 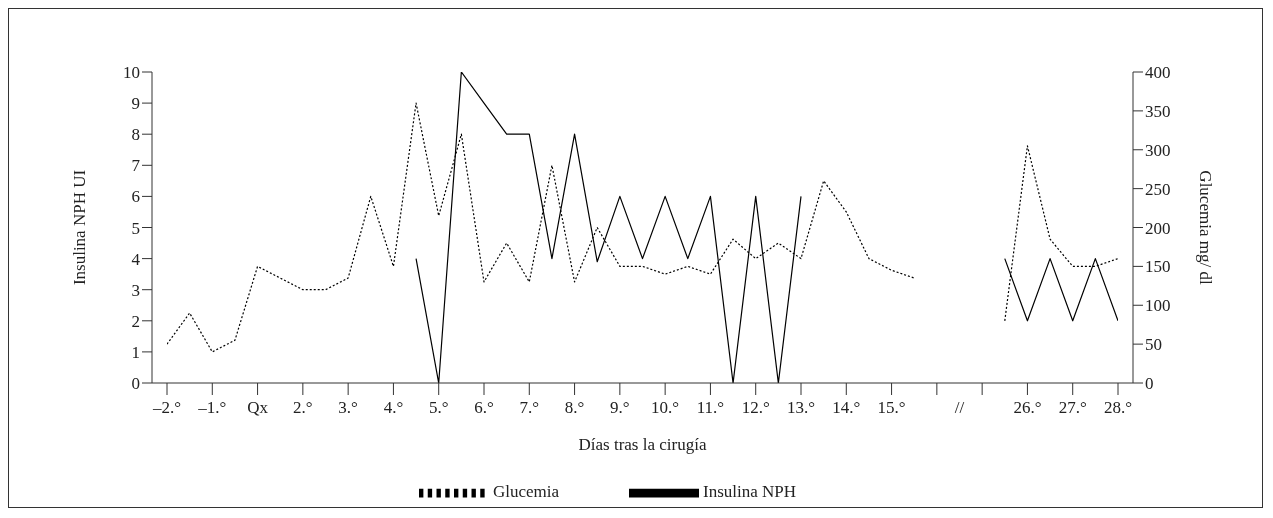 I want to click on x-tick-label: 3.°, so click(x=348, y=407).